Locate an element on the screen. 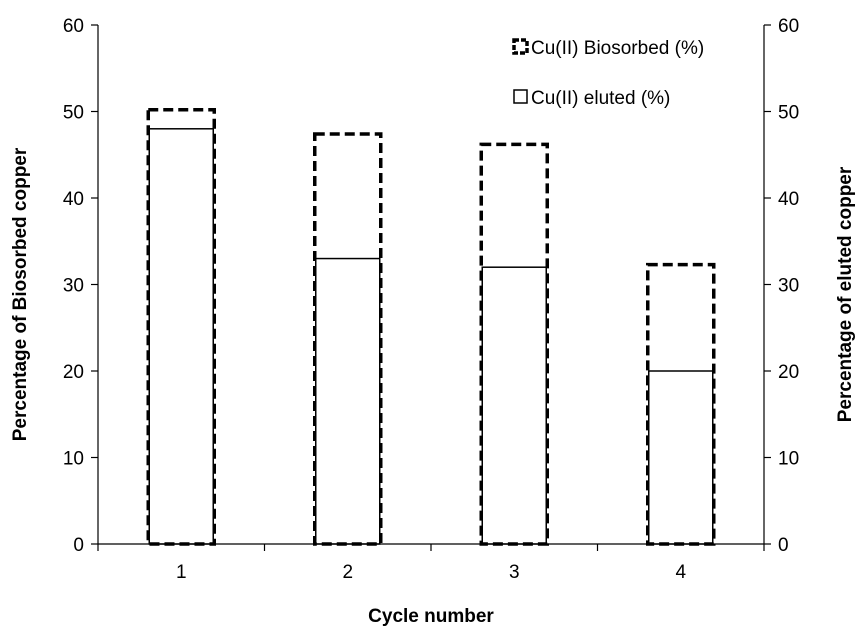 This screenshot has height=631, width=857. right-y-ticks: 0 10 20 30 40 50 60 is located at coordinates (781, 286).